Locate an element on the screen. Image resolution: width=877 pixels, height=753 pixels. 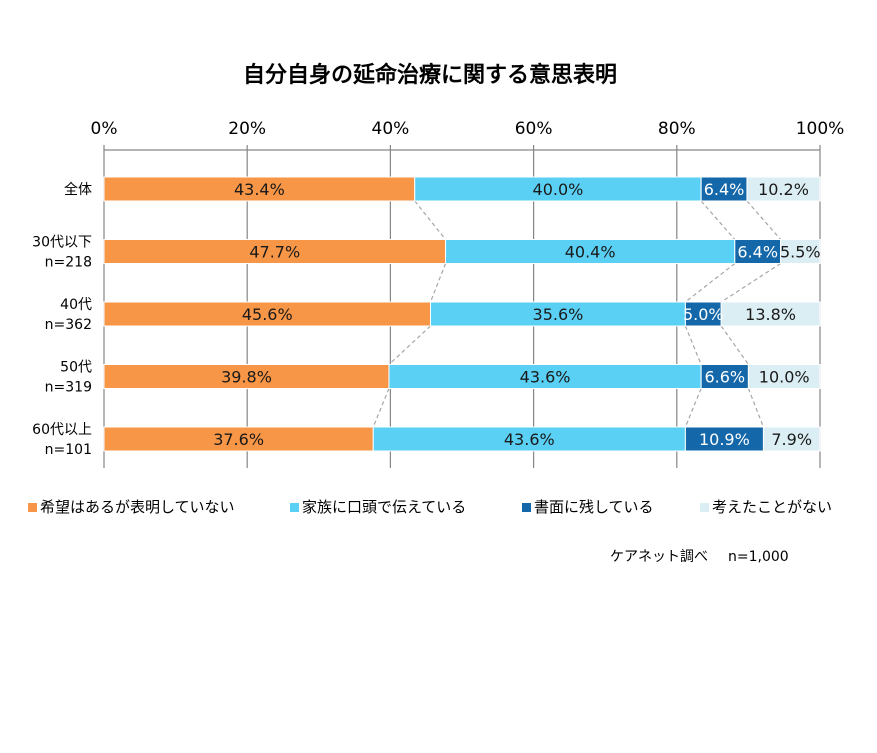
data-label: 40.4% is located at coordinates (590, 252).